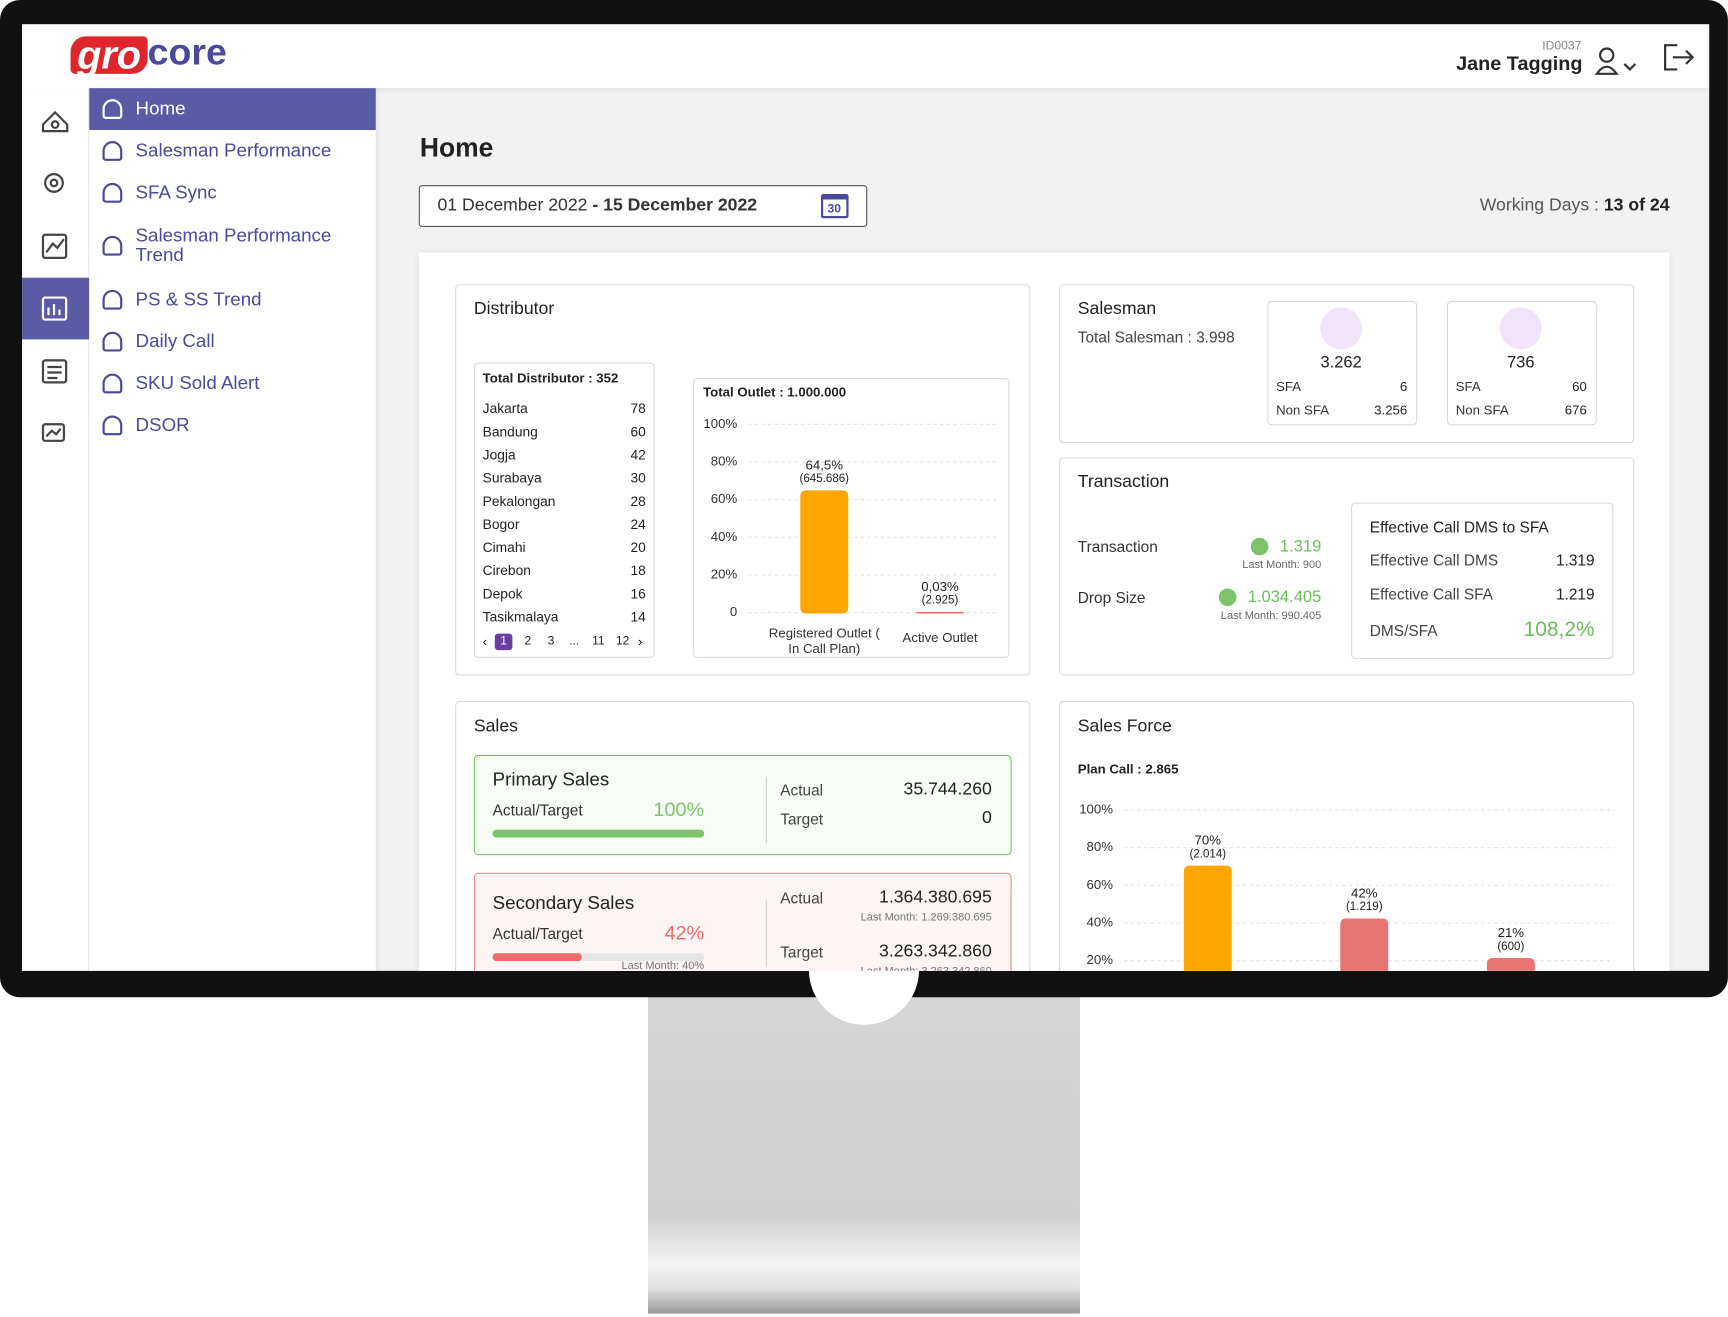  What do you see at coordinates (863, 1150) in the screenshot?
I see `monitor-stand` at bounding box center [863, 1150].